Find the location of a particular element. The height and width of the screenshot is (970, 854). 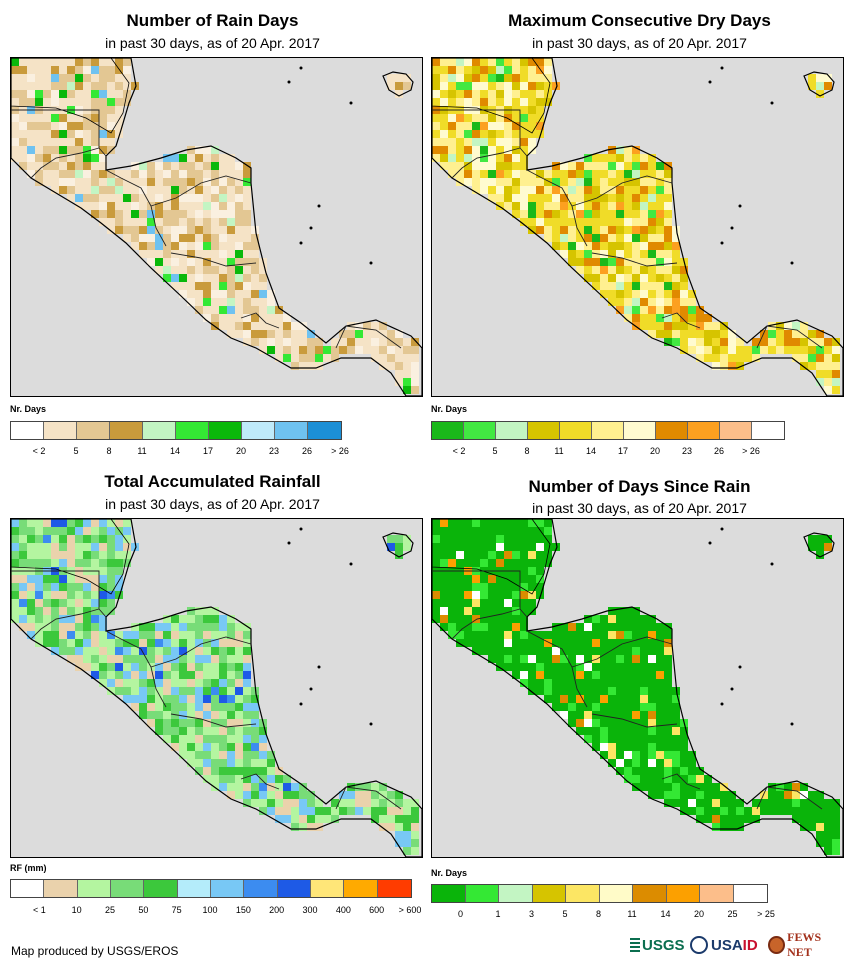

usgs-logo: USGS is located at coordinates (657, 945).